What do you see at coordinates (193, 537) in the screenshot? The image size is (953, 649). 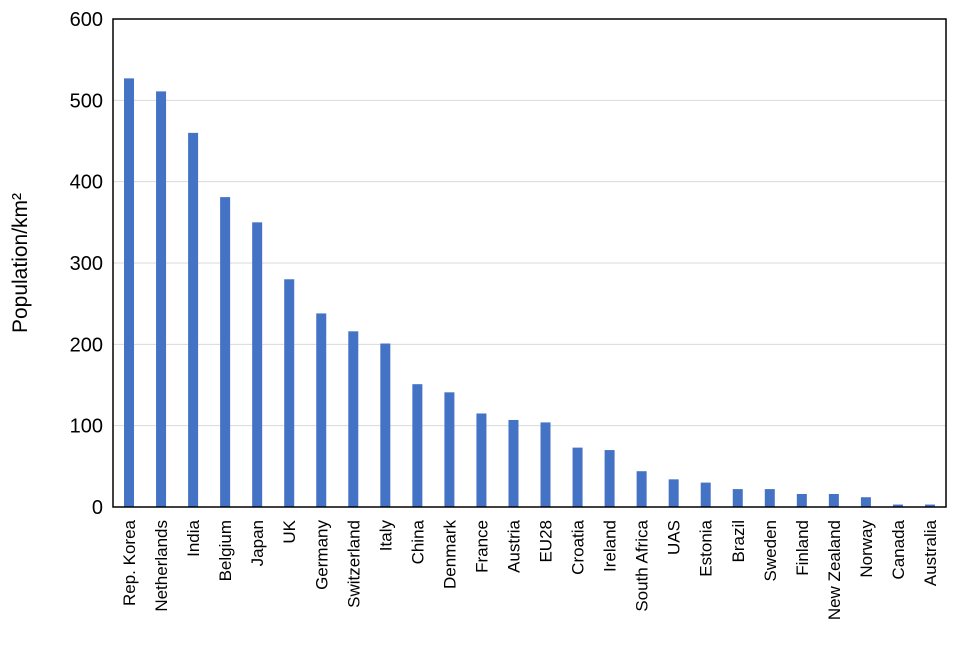 I see `x-tick-label: India` at bounding box center [193, 537].